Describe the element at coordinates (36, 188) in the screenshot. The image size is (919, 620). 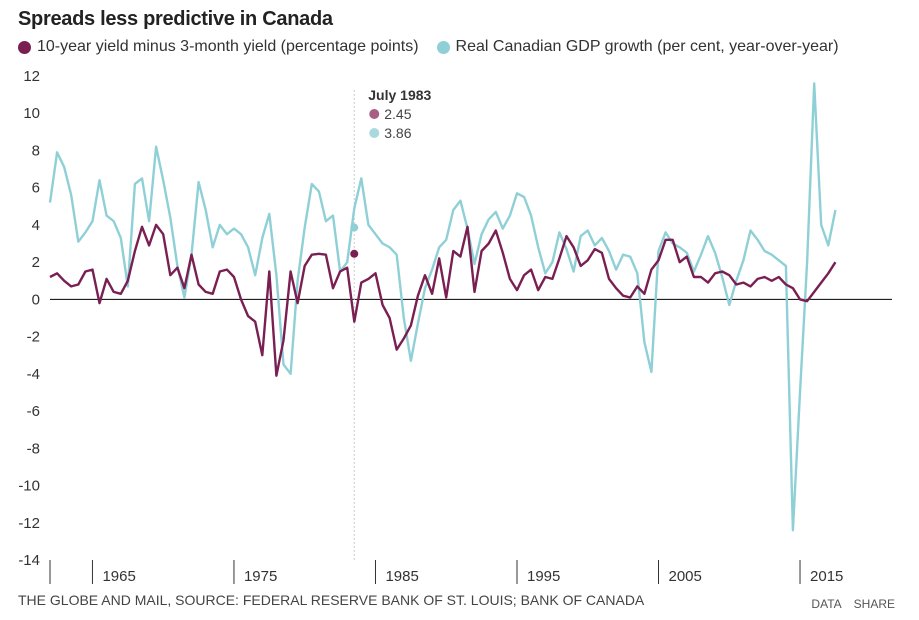
I see `y-tick-label: 6` at that location.